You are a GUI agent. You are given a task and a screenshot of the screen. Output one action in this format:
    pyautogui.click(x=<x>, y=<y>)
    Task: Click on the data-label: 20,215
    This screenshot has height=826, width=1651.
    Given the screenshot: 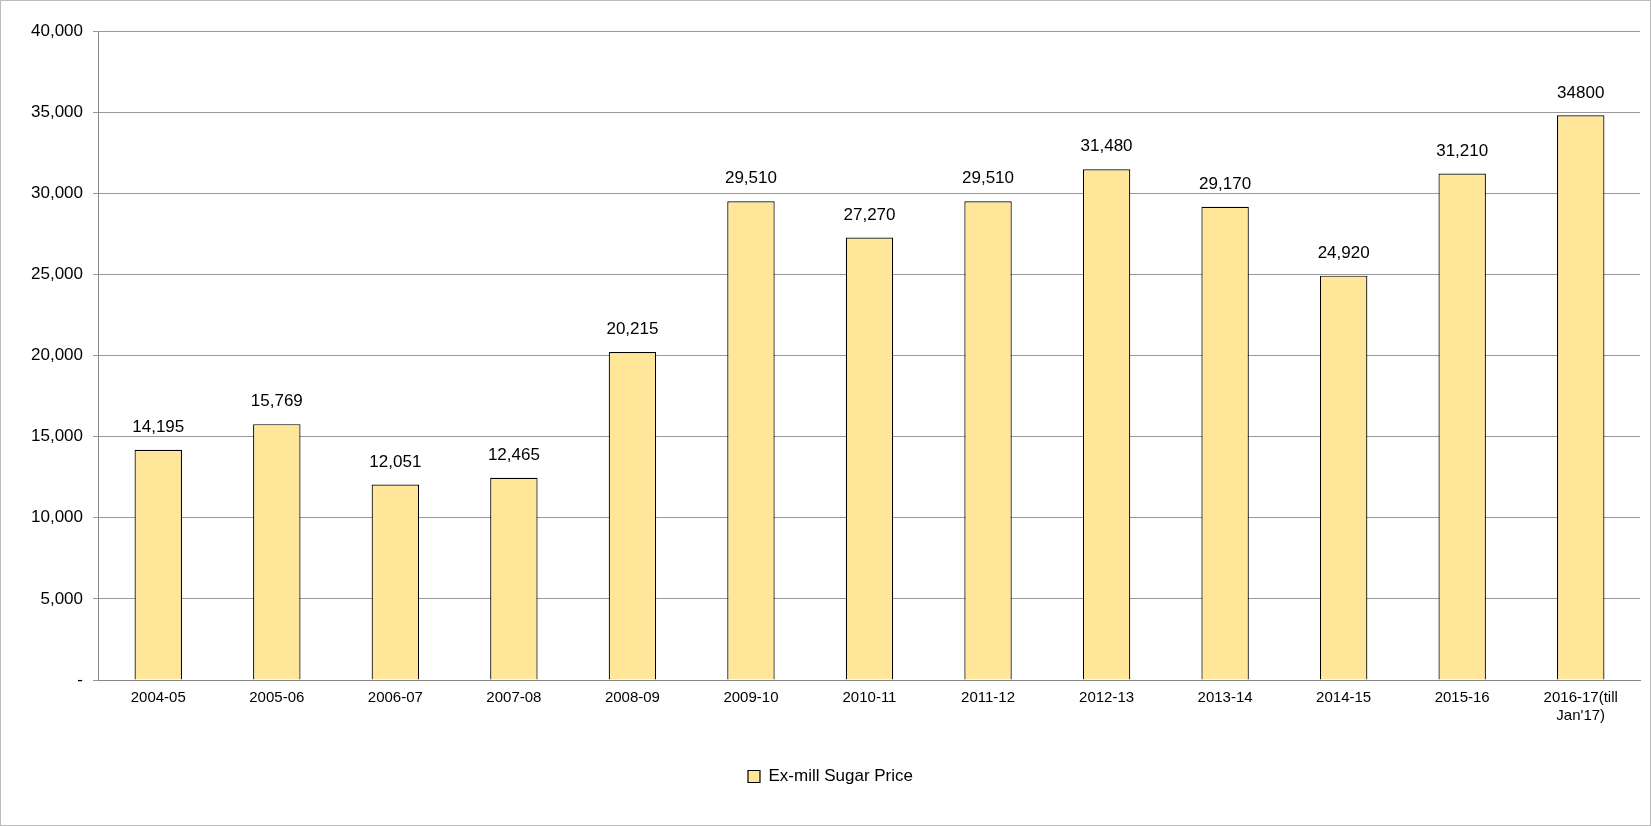 What is the action you would take?
    pyautogui.click(x=632, y=329)
    